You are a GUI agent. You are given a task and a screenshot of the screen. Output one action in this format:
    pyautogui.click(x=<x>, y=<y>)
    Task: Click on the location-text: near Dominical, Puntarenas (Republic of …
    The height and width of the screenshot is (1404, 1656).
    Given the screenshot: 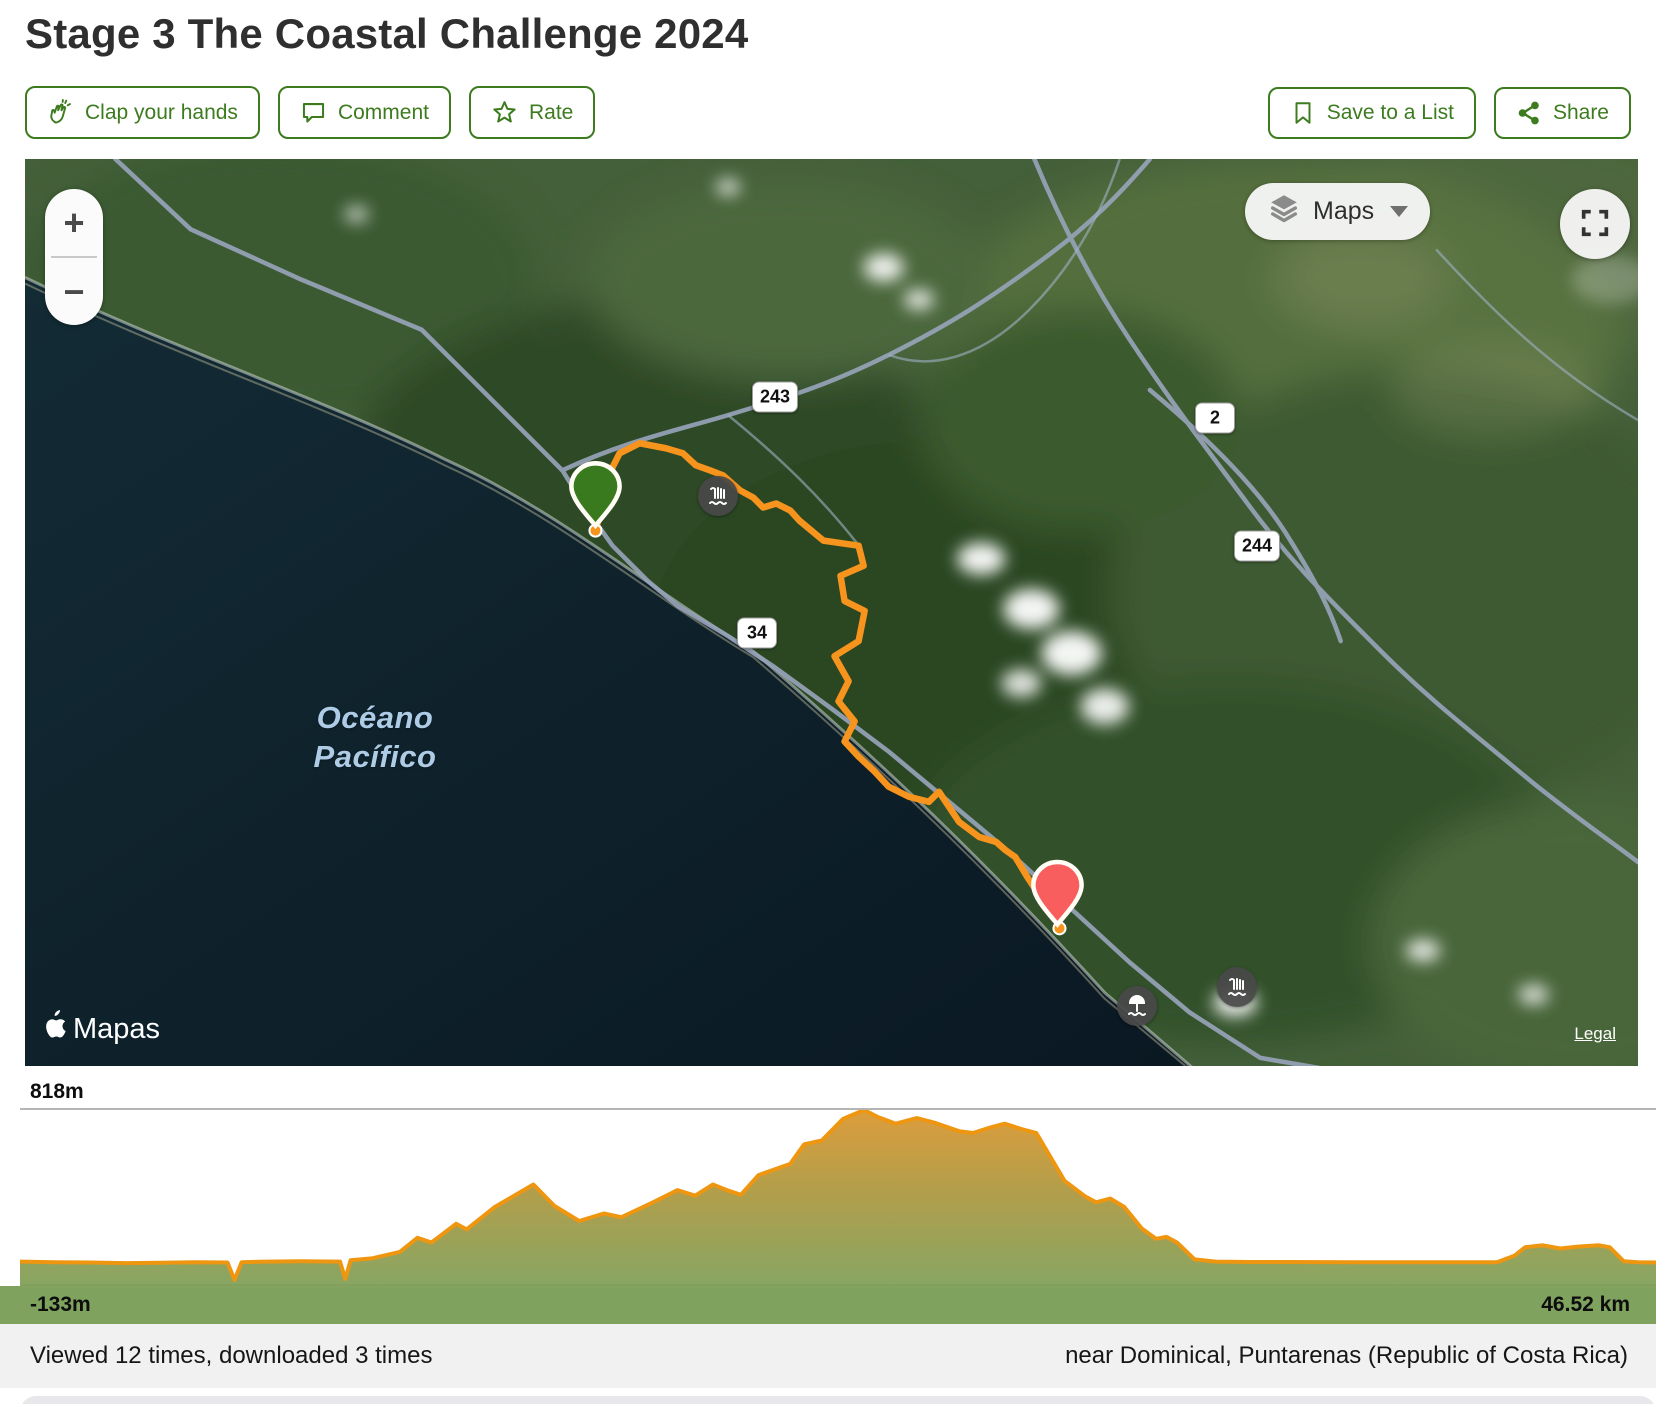 What is the action you would take?
    pyautogui.click(x=1346, y=1355)
    